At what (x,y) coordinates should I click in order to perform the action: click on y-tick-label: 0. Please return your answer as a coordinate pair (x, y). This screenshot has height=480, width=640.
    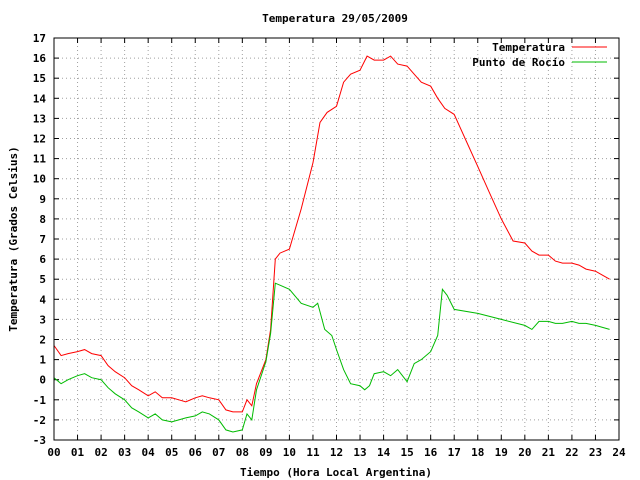
    Looking at the image, I should click on (42, 380).